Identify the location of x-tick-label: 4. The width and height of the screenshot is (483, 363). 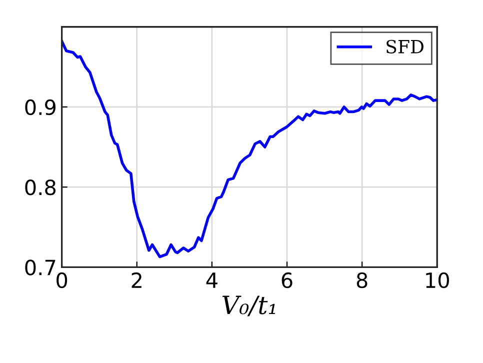
(212, 280).